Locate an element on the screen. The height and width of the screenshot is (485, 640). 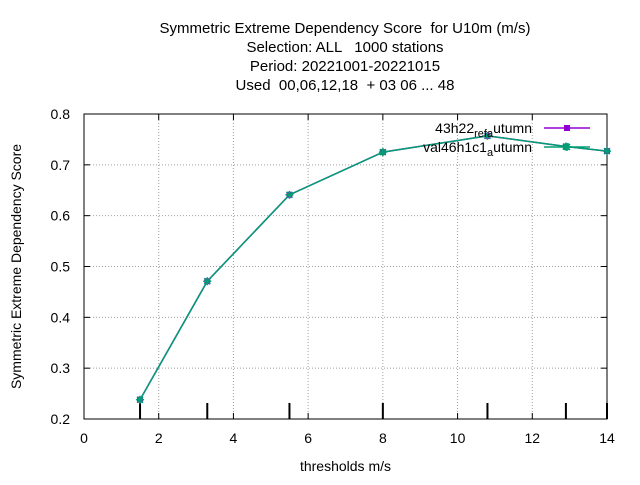
legend-label: 43h22refautumn is located at coordinates (483, 130).